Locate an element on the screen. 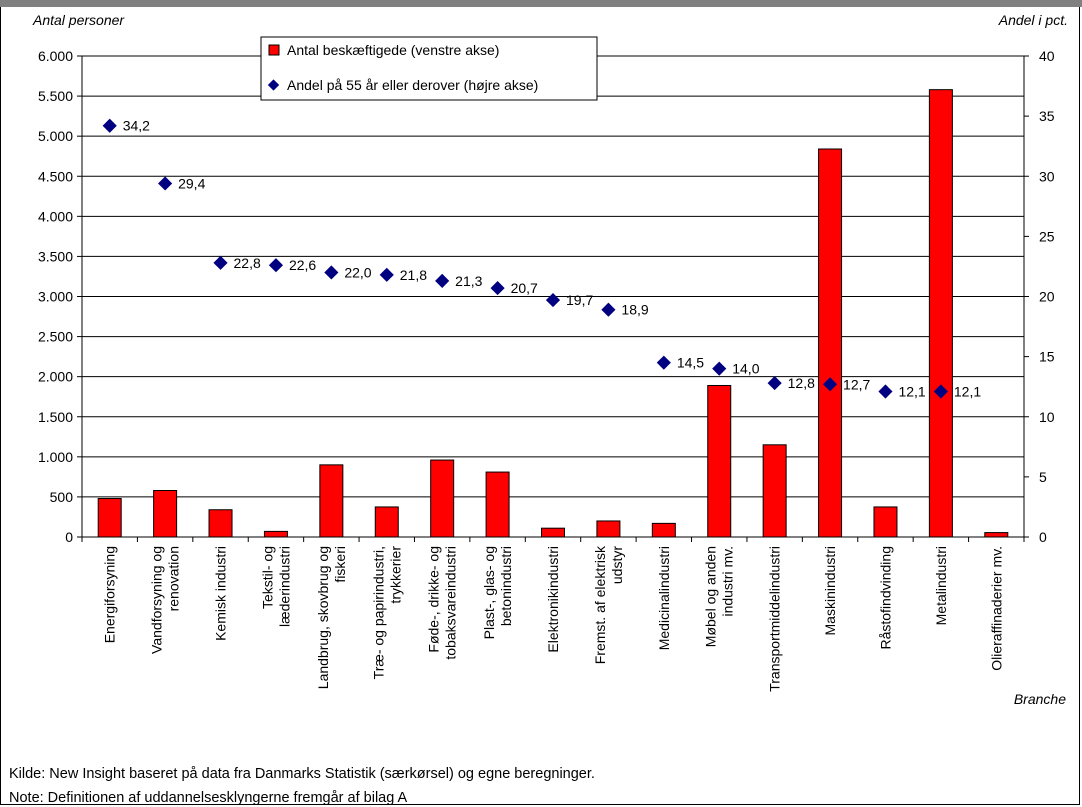 Image resolution: width=1082 pixels, height=807 pixels. marker-data-label: 19,7 is located at coordinates (579, 300).